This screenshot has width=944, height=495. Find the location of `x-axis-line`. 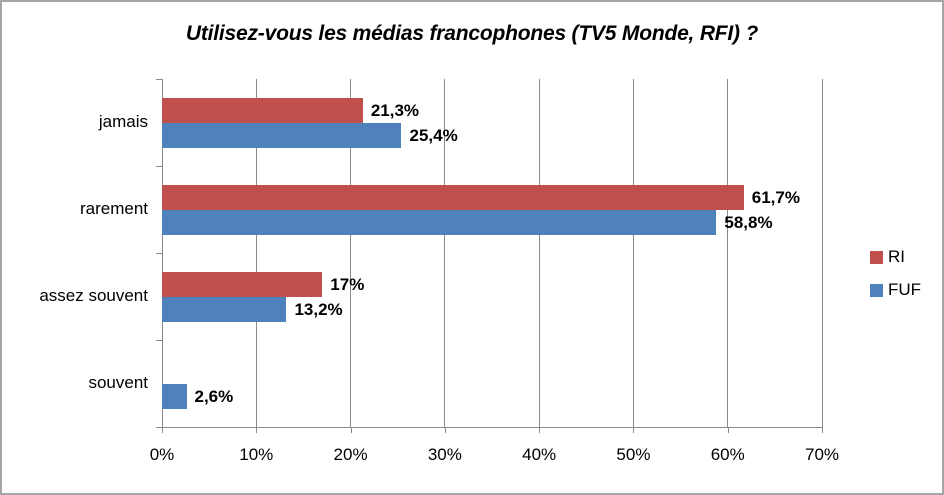

x-axis-line is located at coordinates (492, 427).